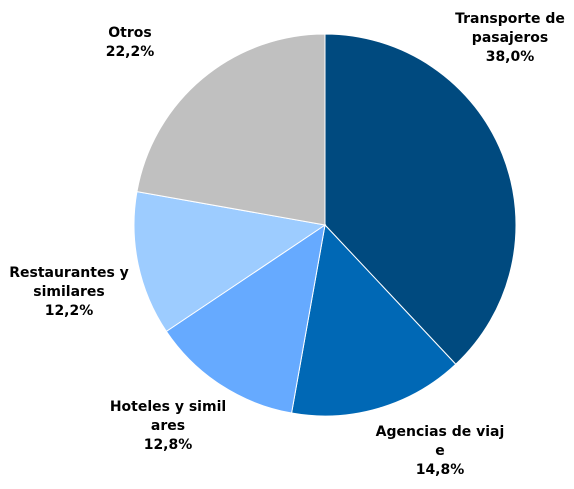 The image size is (574, 489). I want to click on slice-label: Restaurantes y similares 12,2%, so click(69, 292).